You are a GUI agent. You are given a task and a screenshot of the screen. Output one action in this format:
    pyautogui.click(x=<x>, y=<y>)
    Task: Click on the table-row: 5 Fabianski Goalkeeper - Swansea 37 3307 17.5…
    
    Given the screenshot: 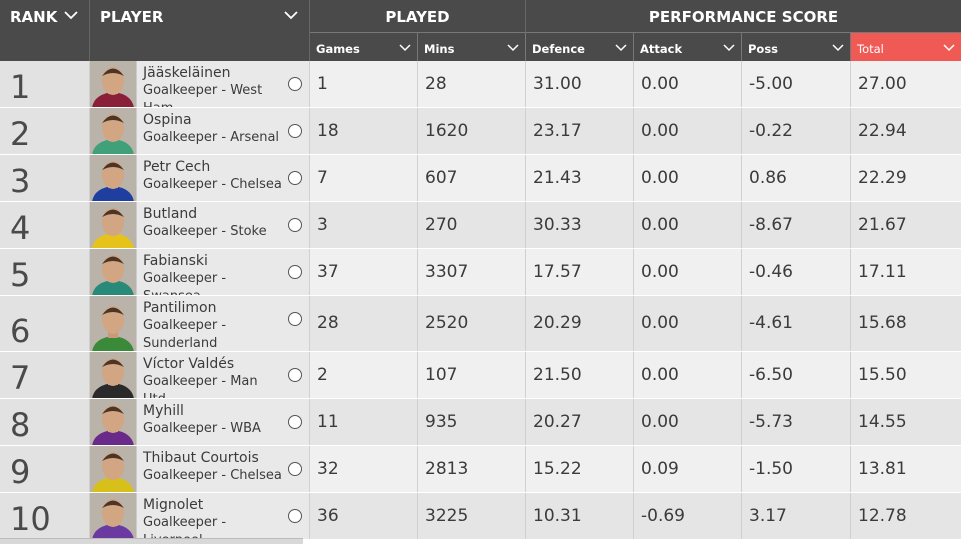 What is the action you would take?
    pyautogui.click(x=480, y=272)
    